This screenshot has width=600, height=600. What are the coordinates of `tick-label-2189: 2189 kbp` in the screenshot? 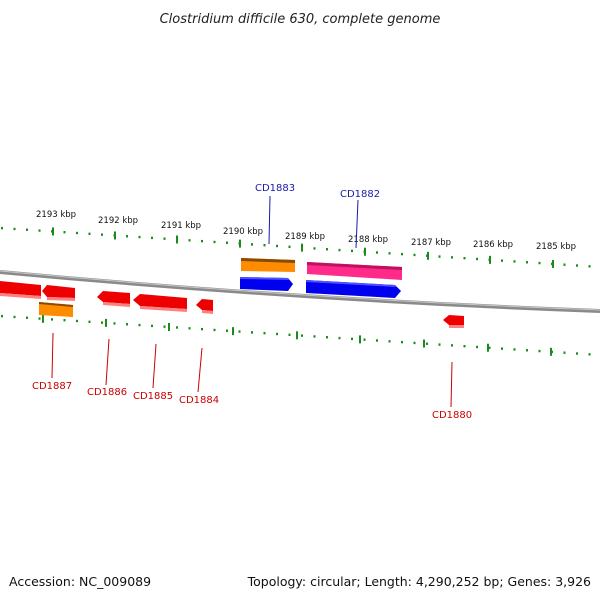 It's located at (305, 237).